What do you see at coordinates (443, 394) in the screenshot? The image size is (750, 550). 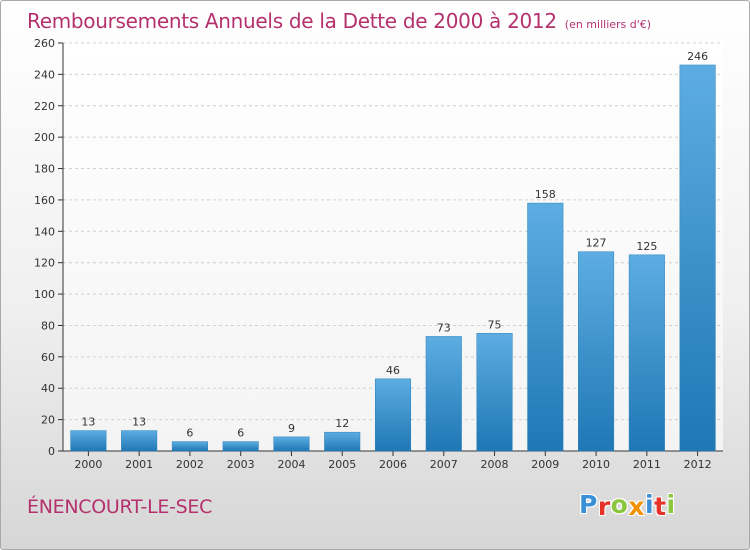 I see `bar-2007` at bounding box center [443, 394].